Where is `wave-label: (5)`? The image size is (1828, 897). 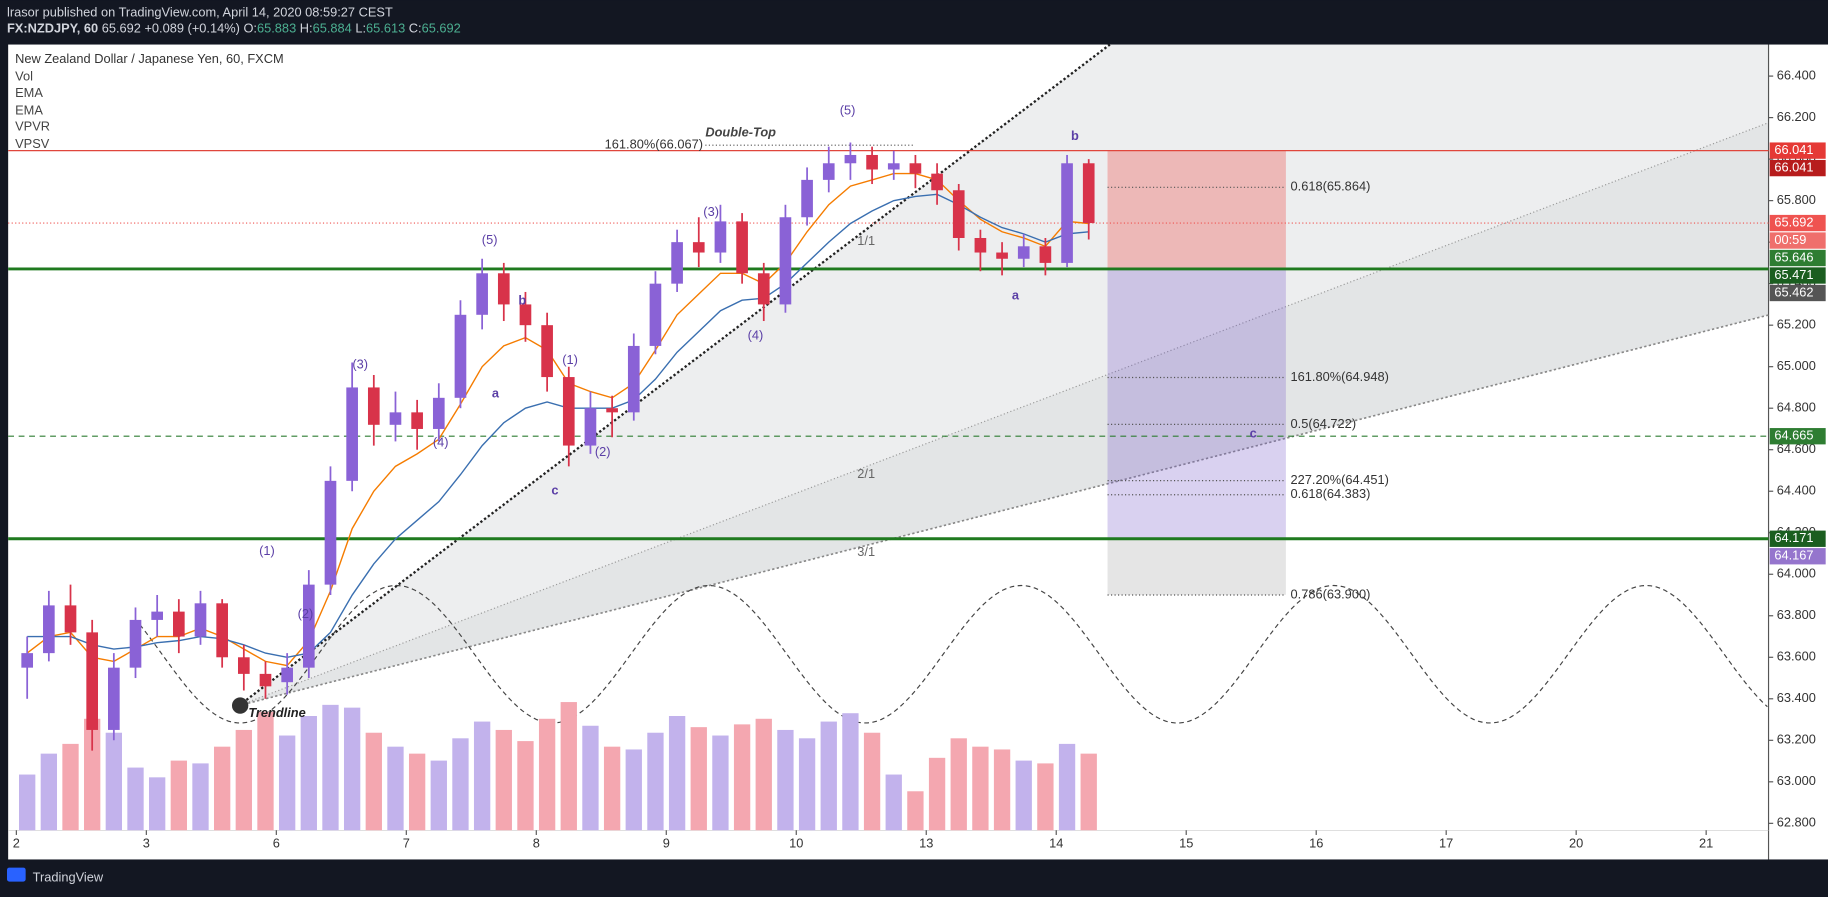 wave-label: (5) is located at coordinates (490, 239).